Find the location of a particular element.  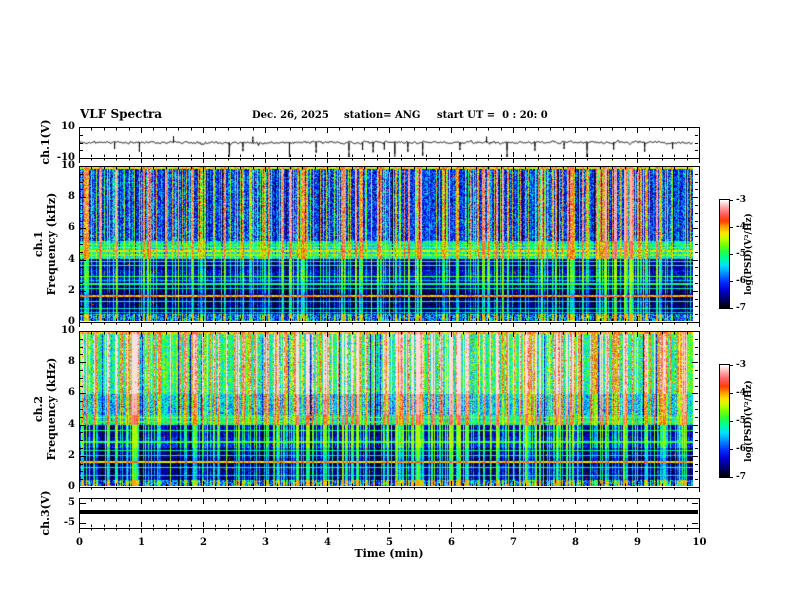

colorbar1-tick-label: -7 is located at coordinates (741, 308).